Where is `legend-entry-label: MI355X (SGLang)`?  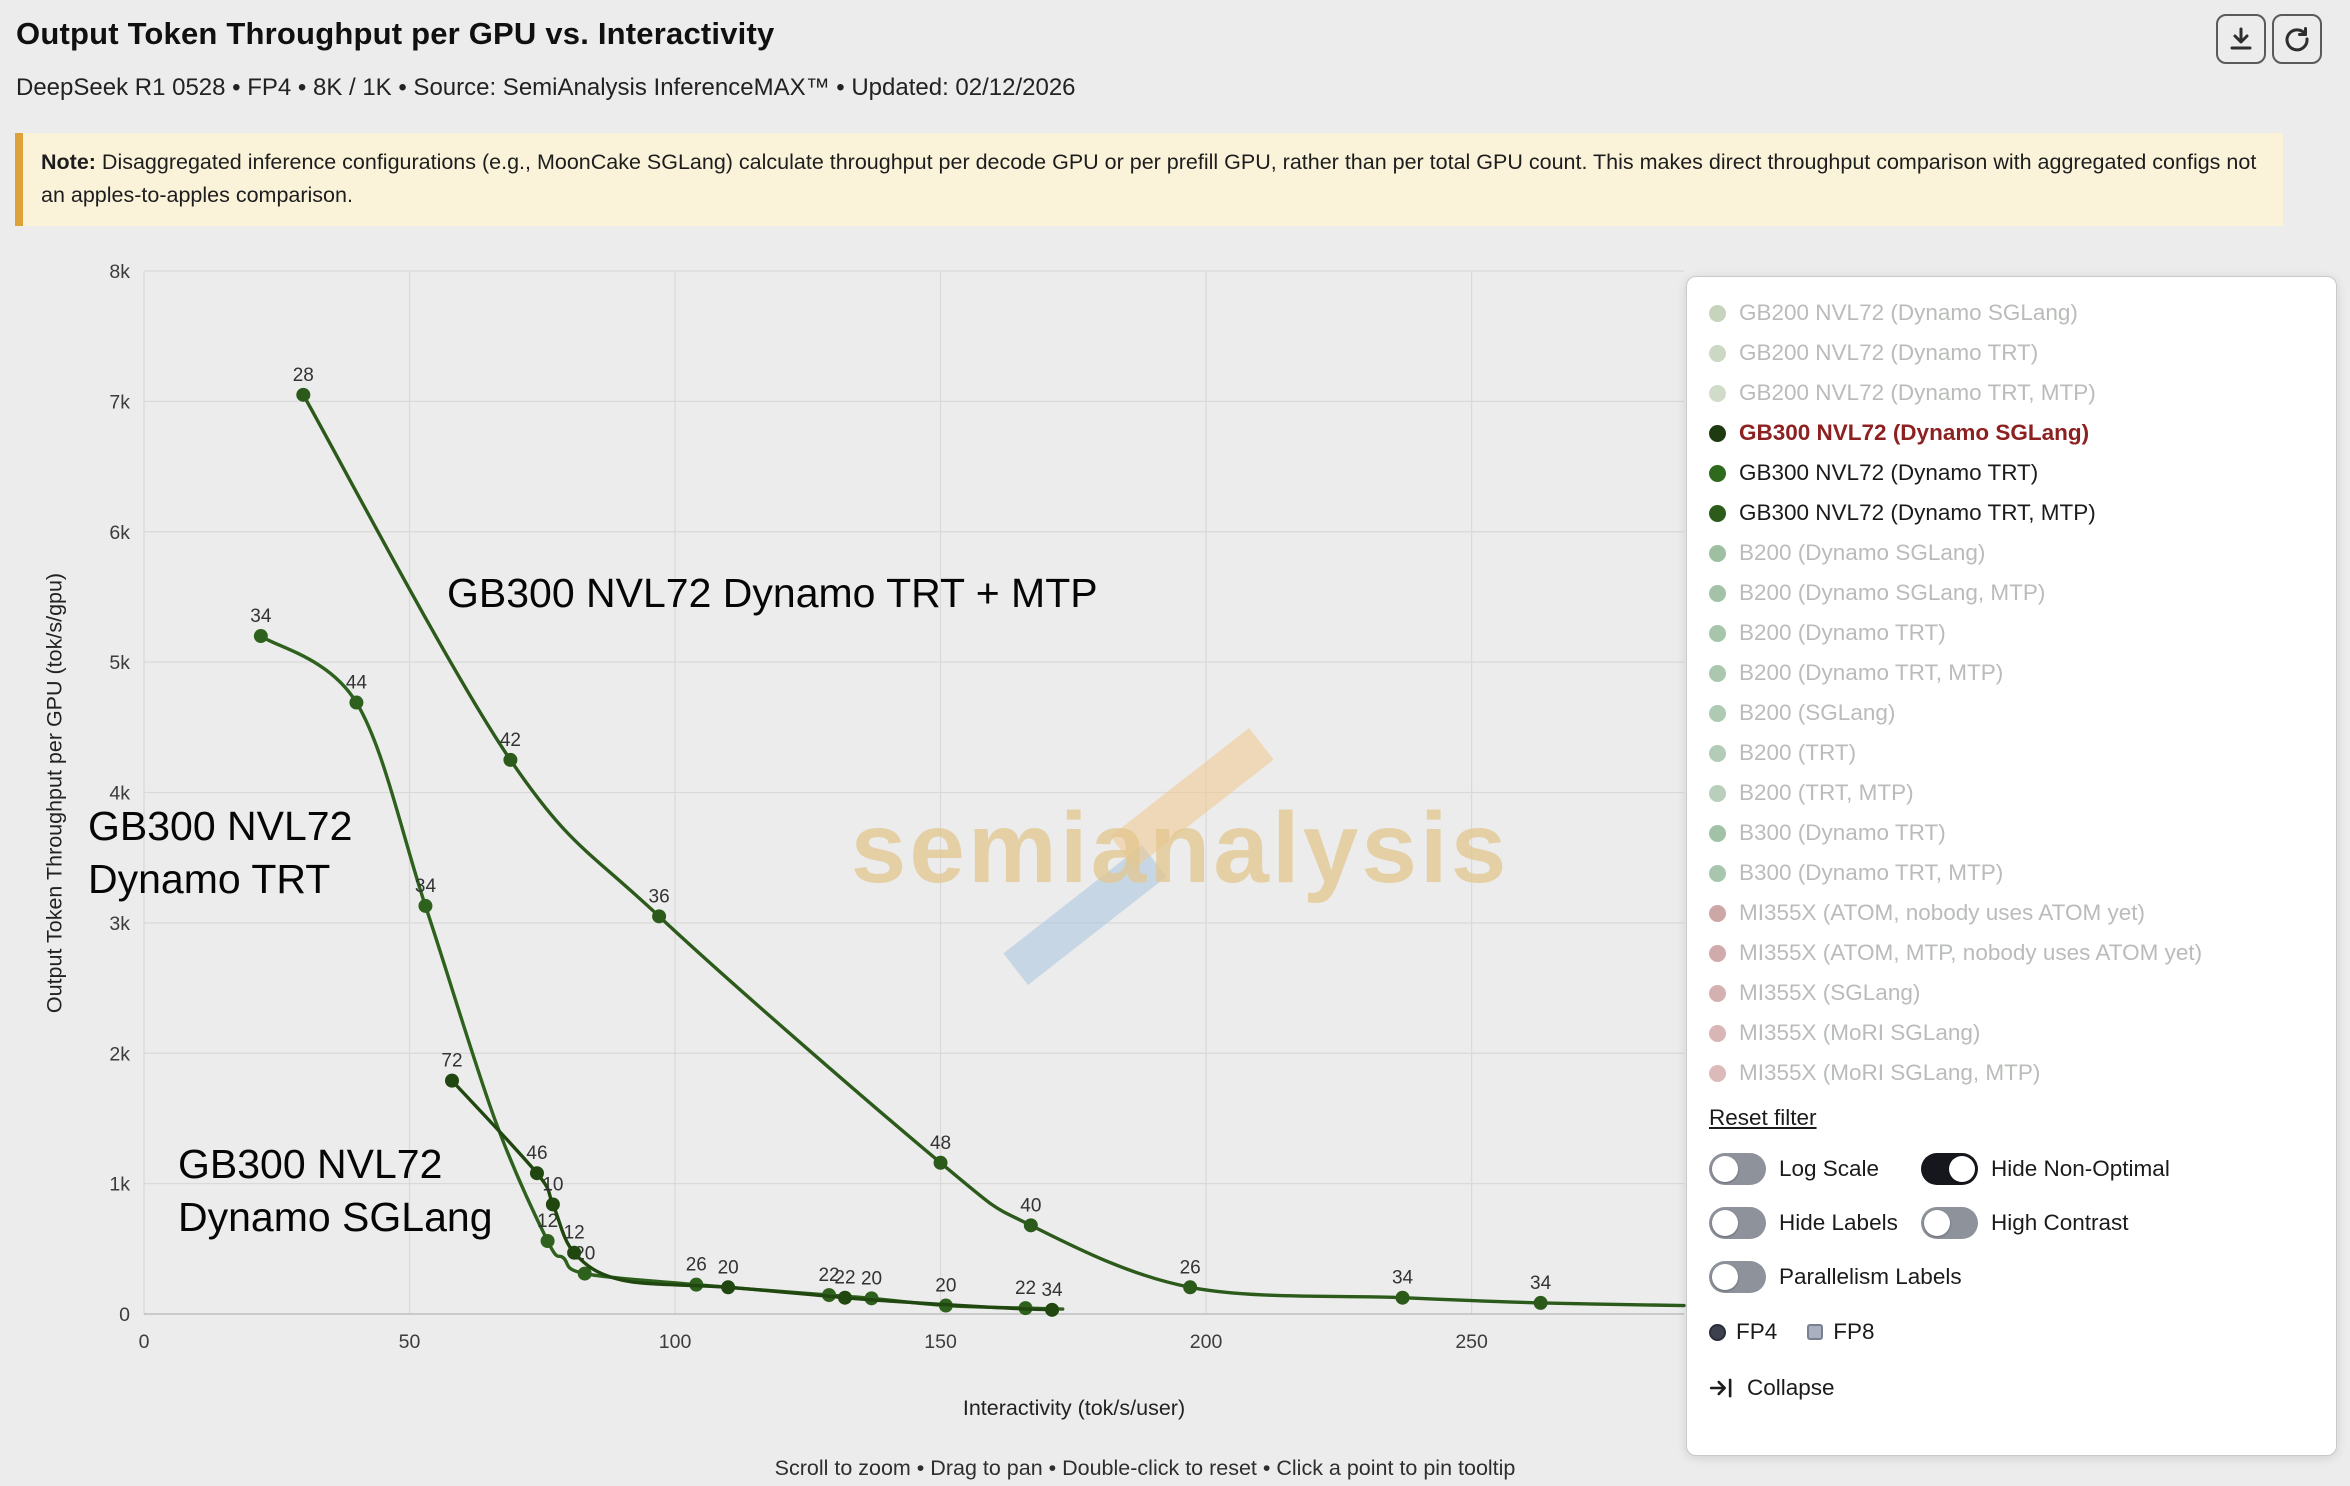
legend-entry-label: MI355X (SGLang) is located at coordinates (1830, 992).